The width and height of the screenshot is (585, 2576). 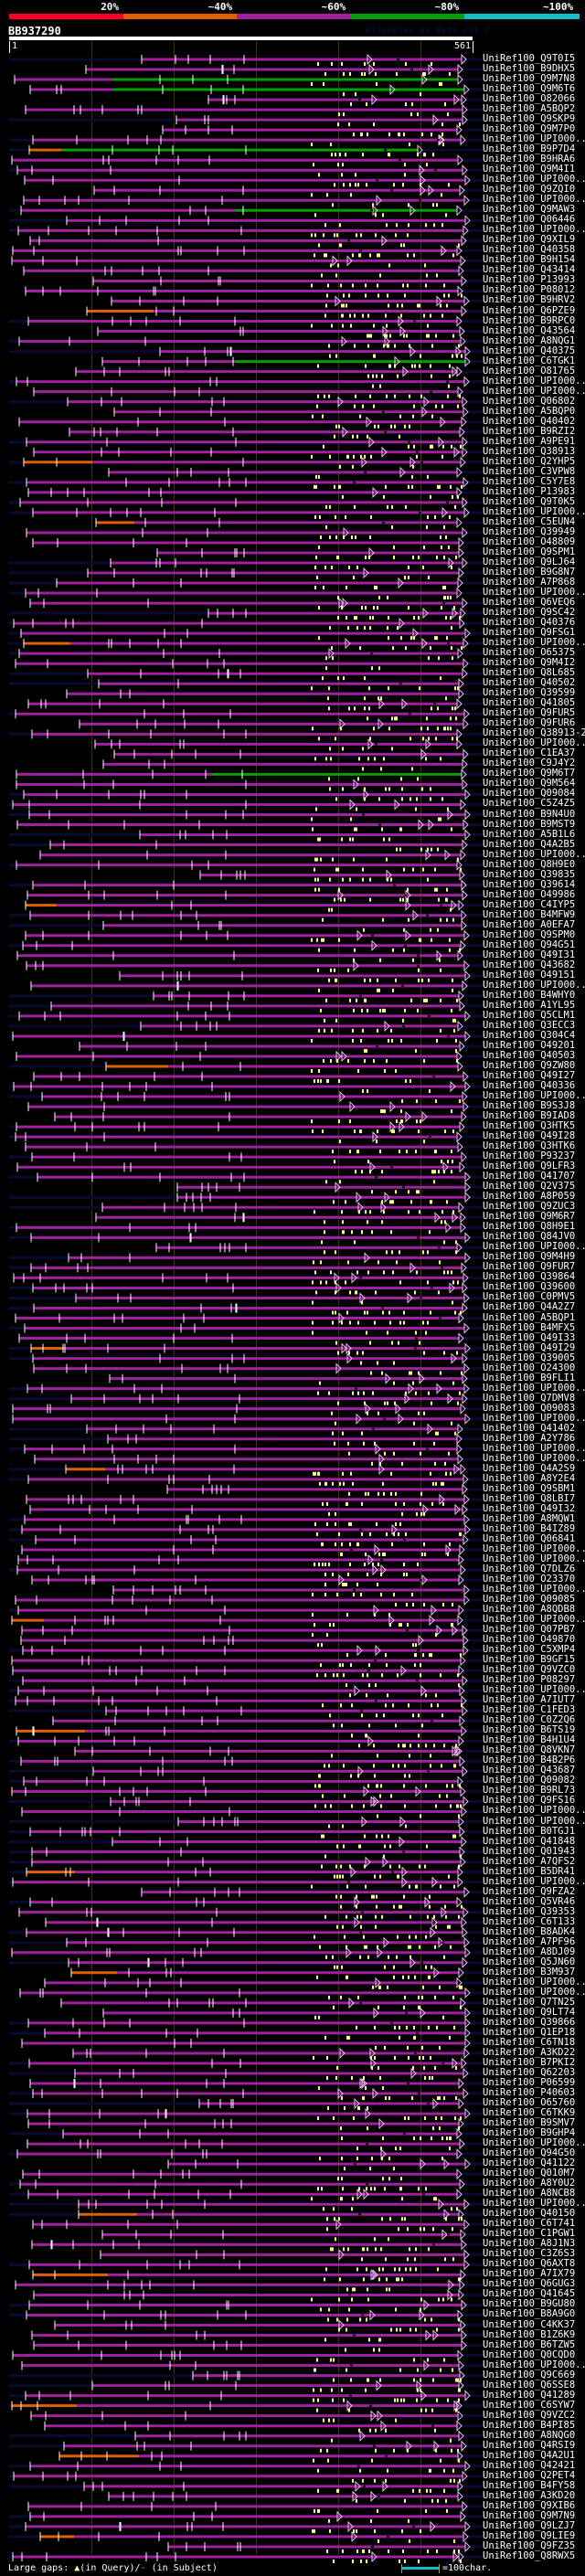 I want to click on hit-label: UniRef100_B9GF15, so click(x=530, y=1660).